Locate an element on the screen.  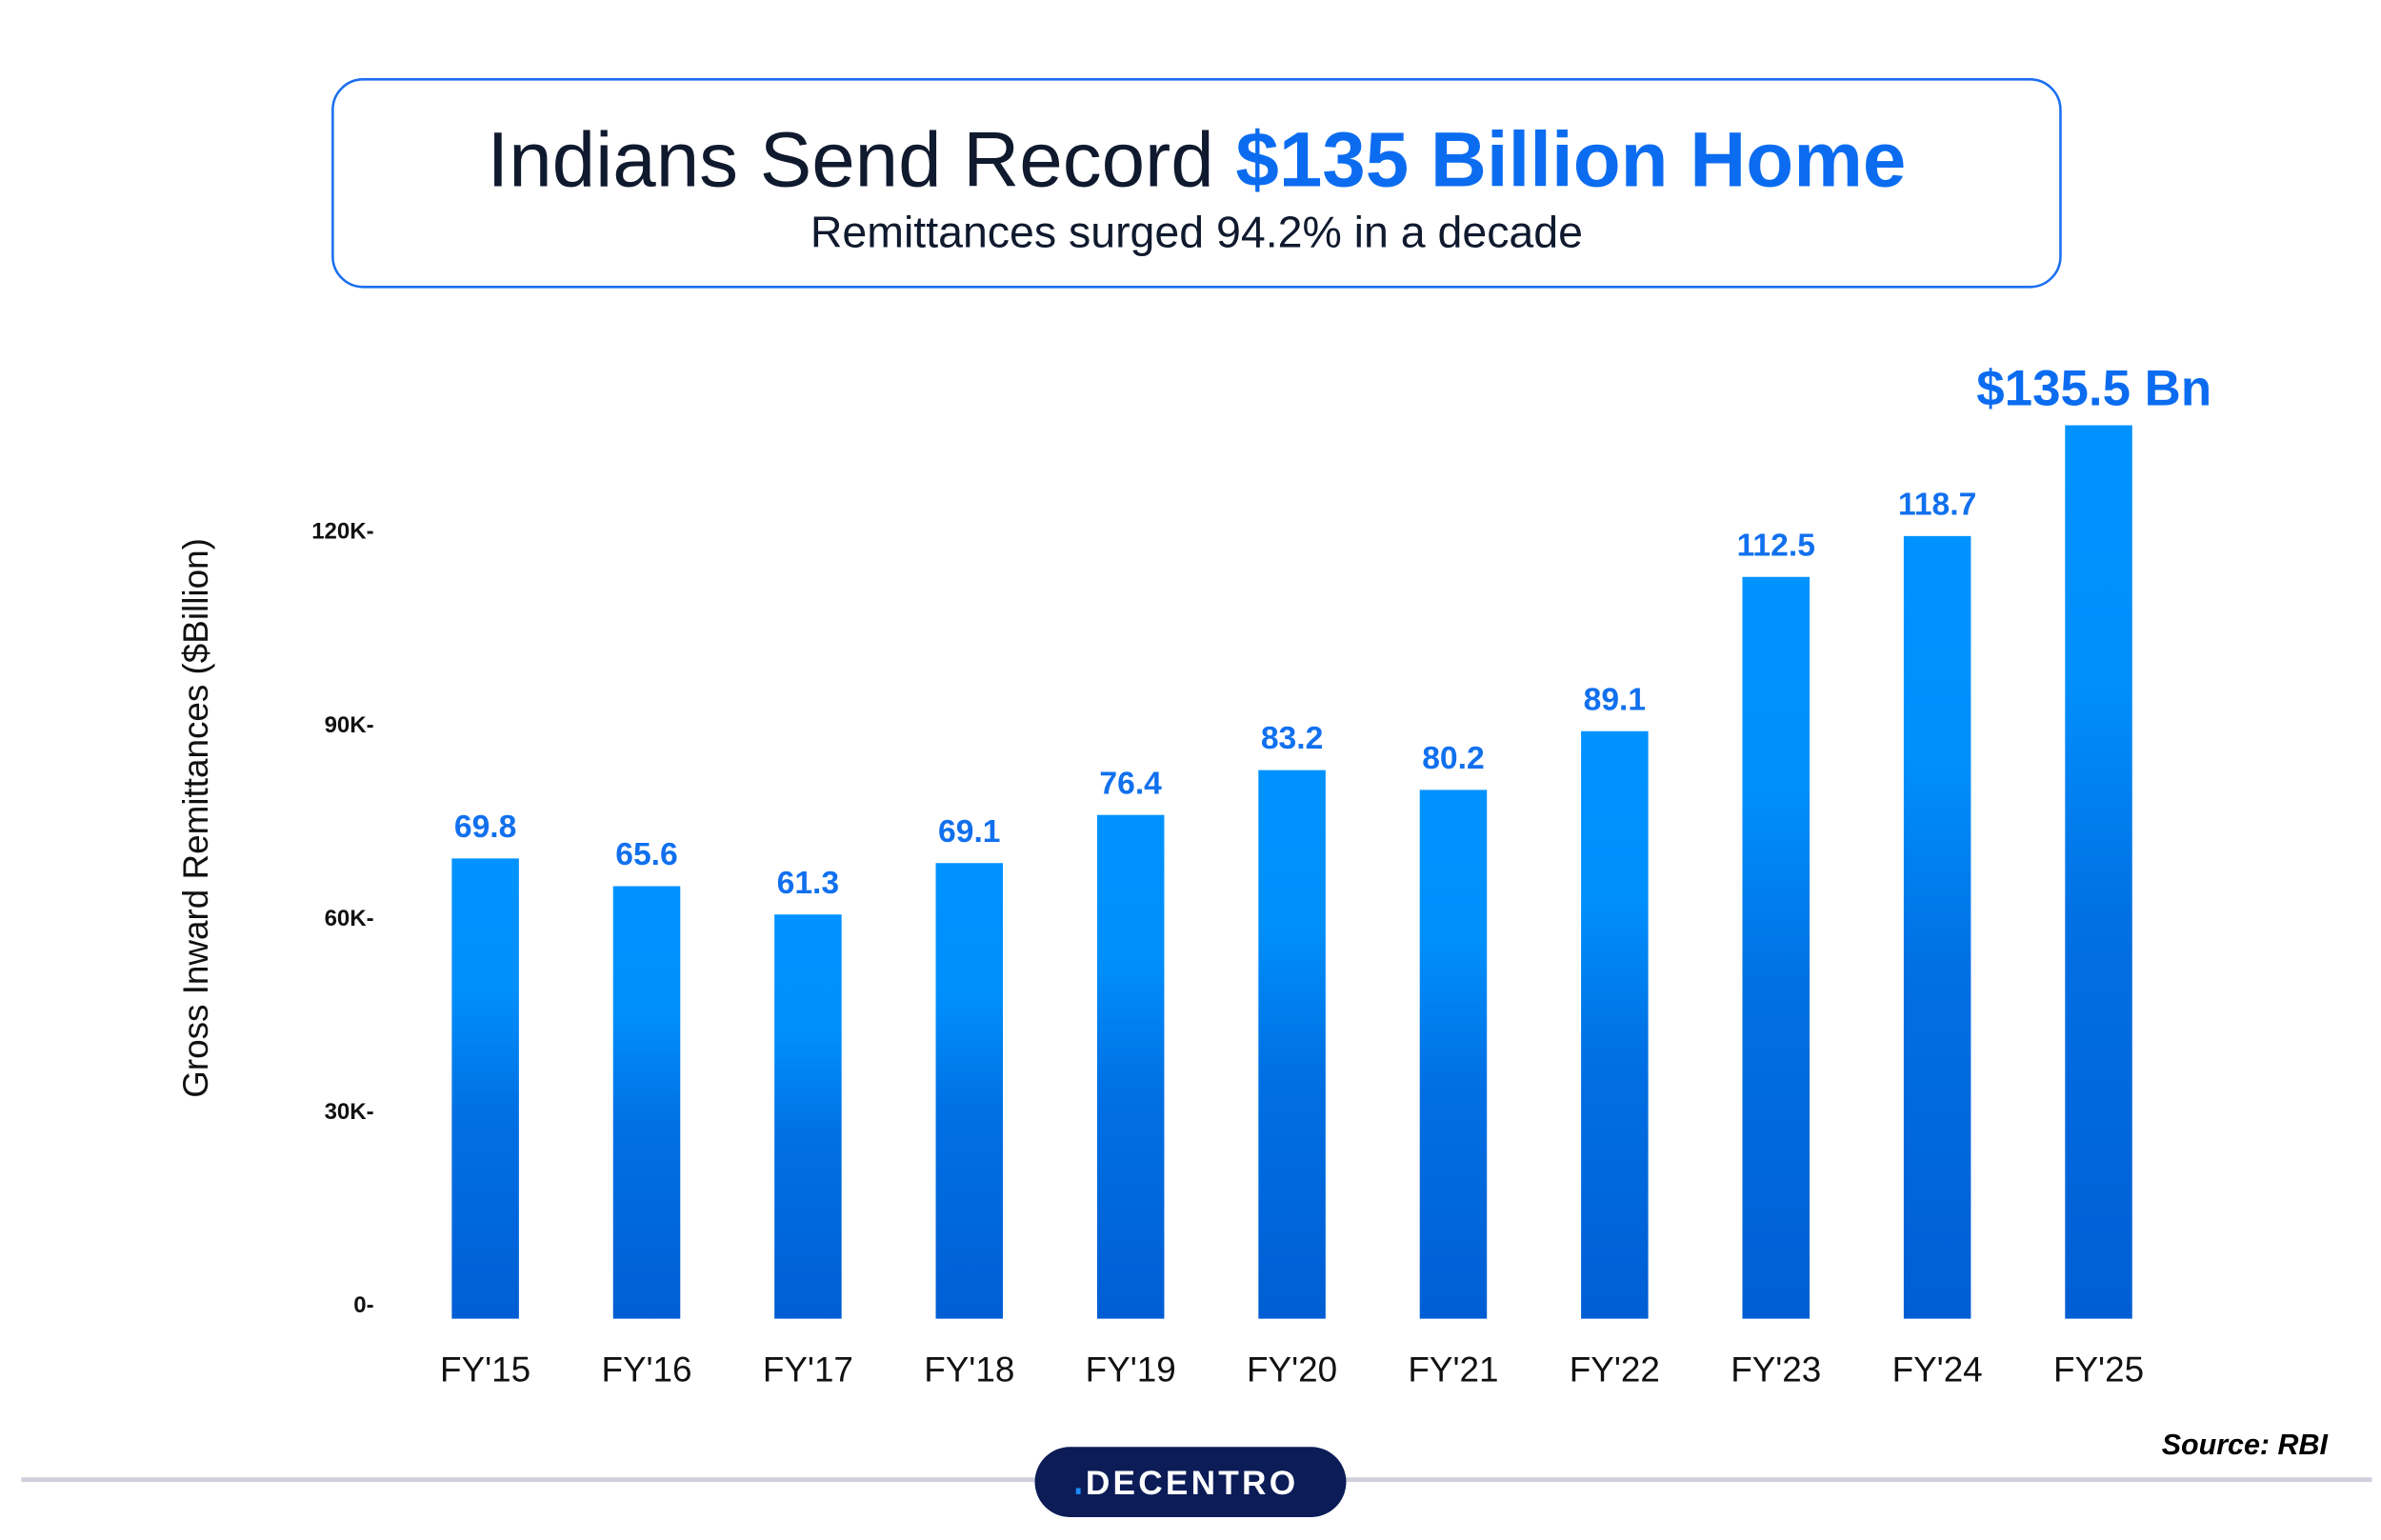
decentro-logo: DECENTRO is located at coordinates (1190, 1482).